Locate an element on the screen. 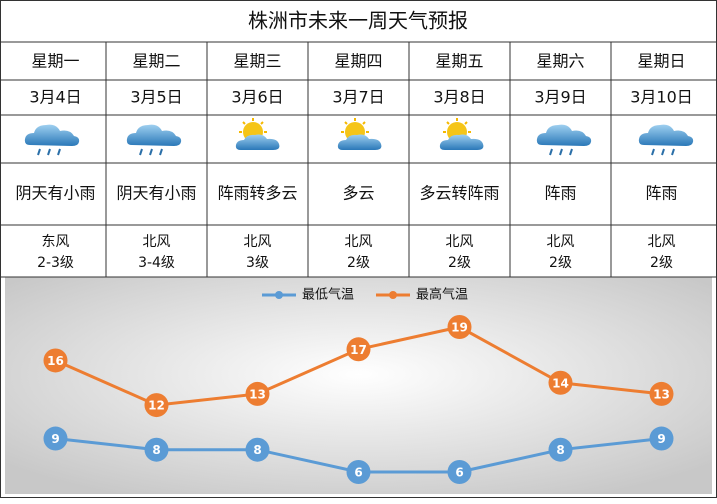 The height and width of the screenshot is (504, 717). condition: 多云 is located at coordinates (358, 193).